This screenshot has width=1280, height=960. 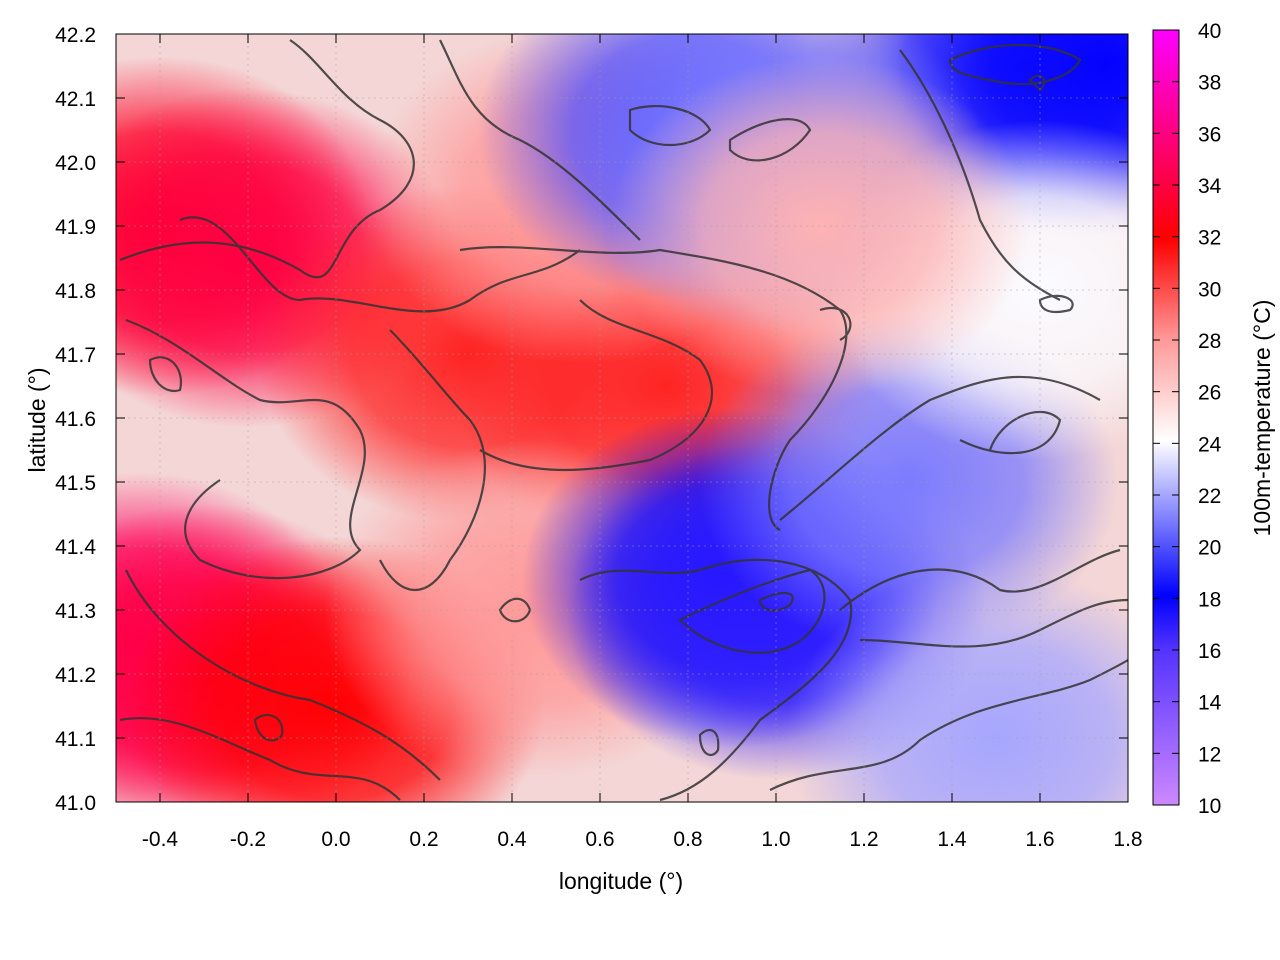 What do you see at coordinates (863, 839) in the screenshot?
I see `x-tick-label: 1.2` at bounding box center [863, 839].